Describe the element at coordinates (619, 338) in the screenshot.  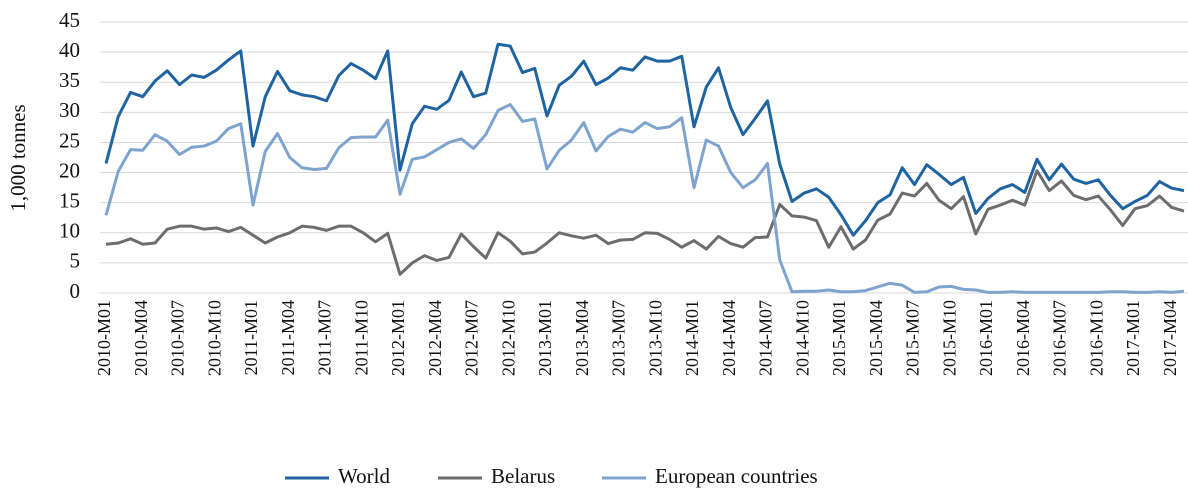
I see `x-tick-label: 2013-M07` at that location.